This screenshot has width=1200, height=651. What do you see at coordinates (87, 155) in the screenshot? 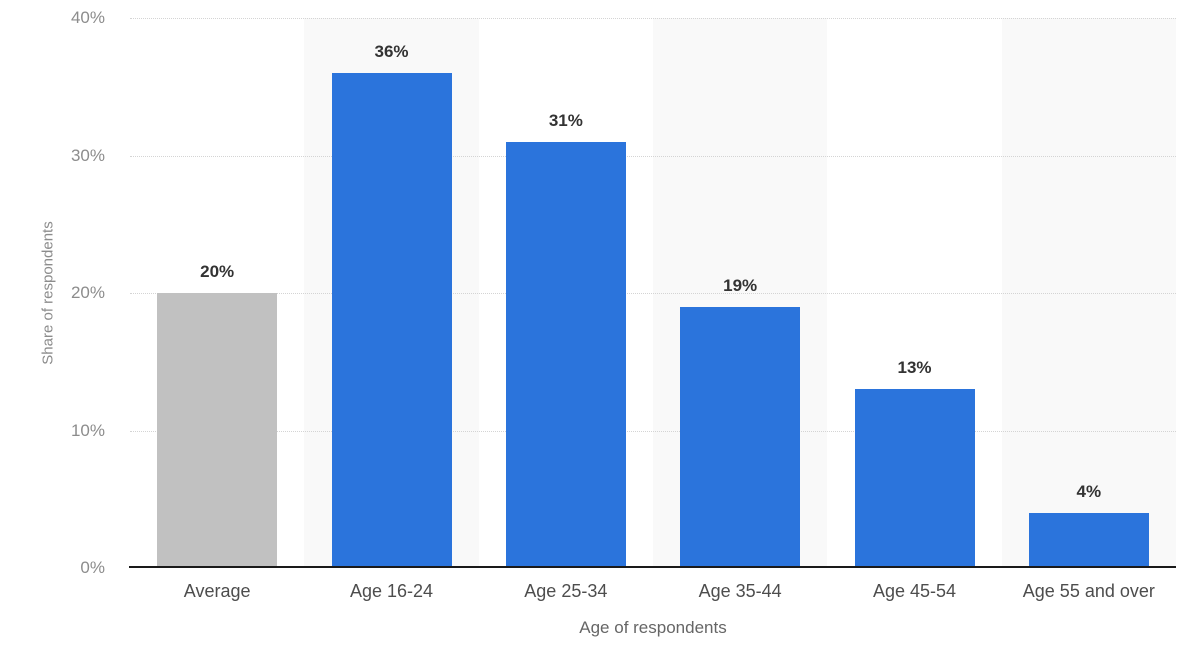
I see `y-tick-label: 30%` at bounding box center [87, 155].